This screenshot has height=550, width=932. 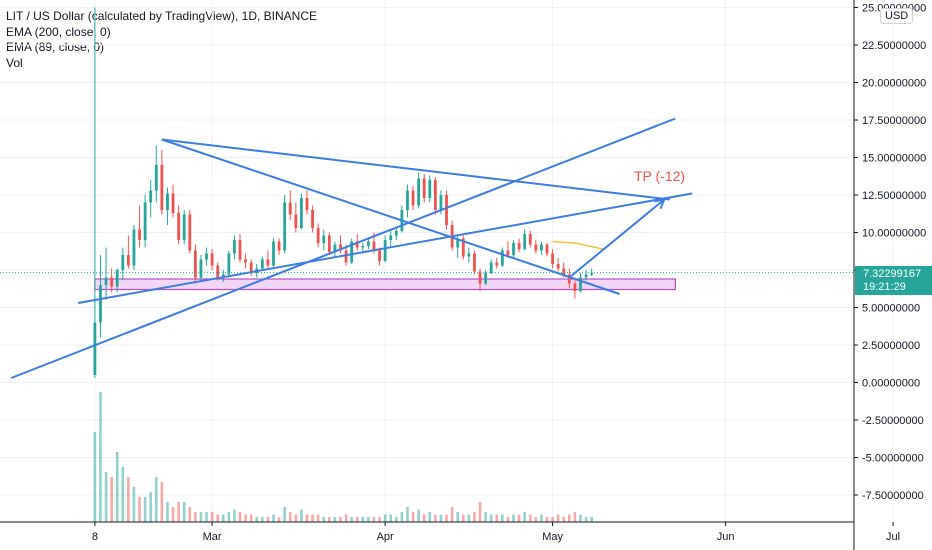 What do you see at coordinates (58, 31) in the screenshot?
I see `indicator-ema-200: EMA (200, close, 0)` at bounding box center [58, 31].